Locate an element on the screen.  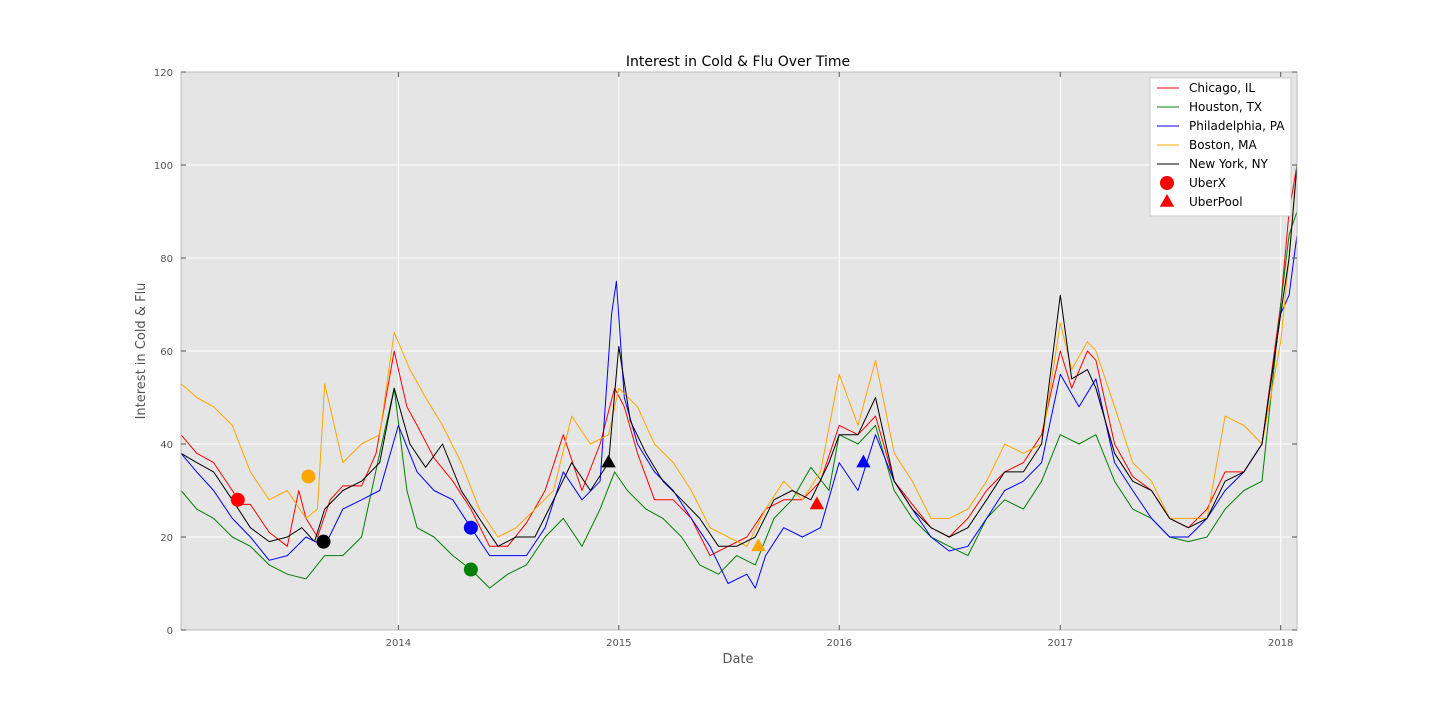
chart-title: Interest in Cold & Flu Over Time is located at coordinates (738, 62).